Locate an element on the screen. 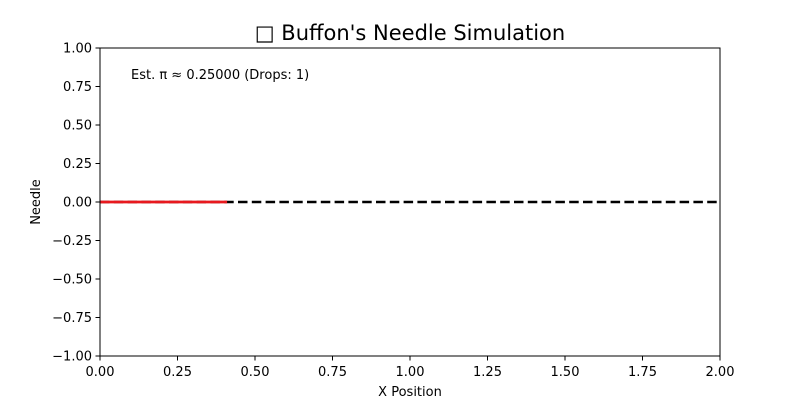  y-tick-label: 1.00 is located at coordinates (77, 49).